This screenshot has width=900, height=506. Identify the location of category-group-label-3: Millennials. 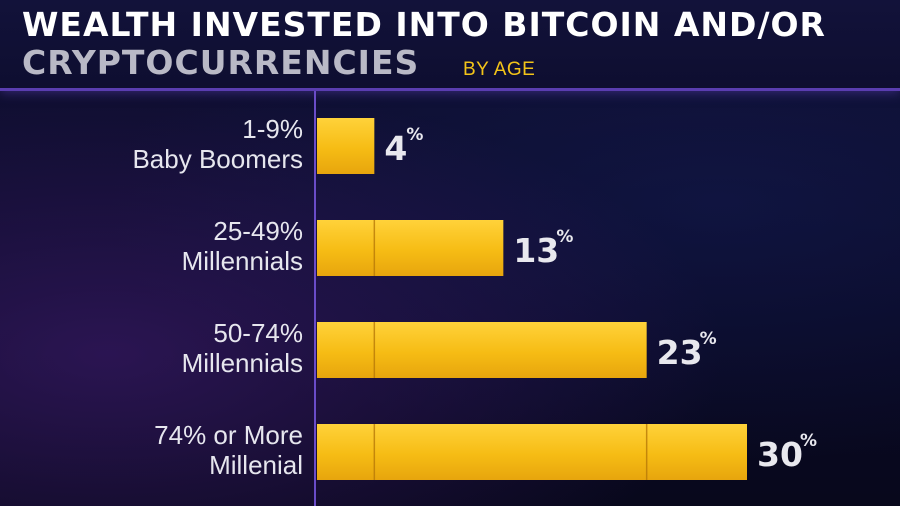
(242, 363).